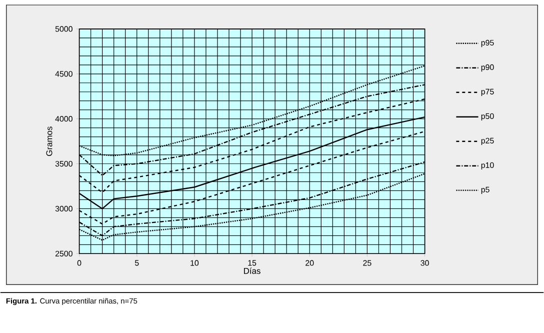  I want to click on y-axis-title: Gramos, so click(49, 141).